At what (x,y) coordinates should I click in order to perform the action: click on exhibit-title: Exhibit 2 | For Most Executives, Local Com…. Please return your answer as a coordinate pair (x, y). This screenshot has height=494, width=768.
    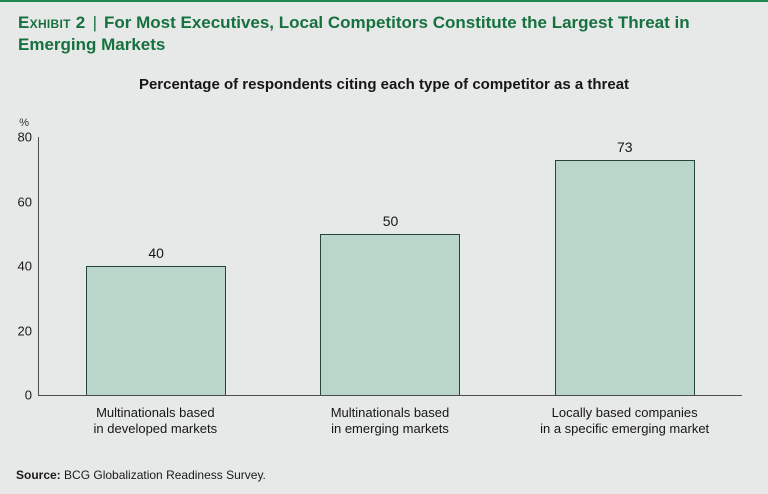
    Looking at the image, I should click on (368, 34).